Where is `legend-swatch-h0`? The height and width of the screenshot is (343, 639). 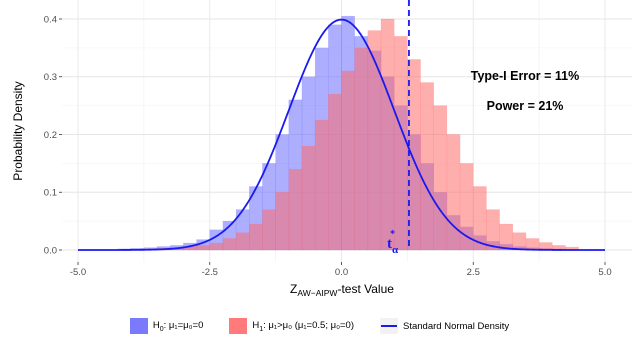 legend-swatch-h0 is located at coordinates (138, 326).